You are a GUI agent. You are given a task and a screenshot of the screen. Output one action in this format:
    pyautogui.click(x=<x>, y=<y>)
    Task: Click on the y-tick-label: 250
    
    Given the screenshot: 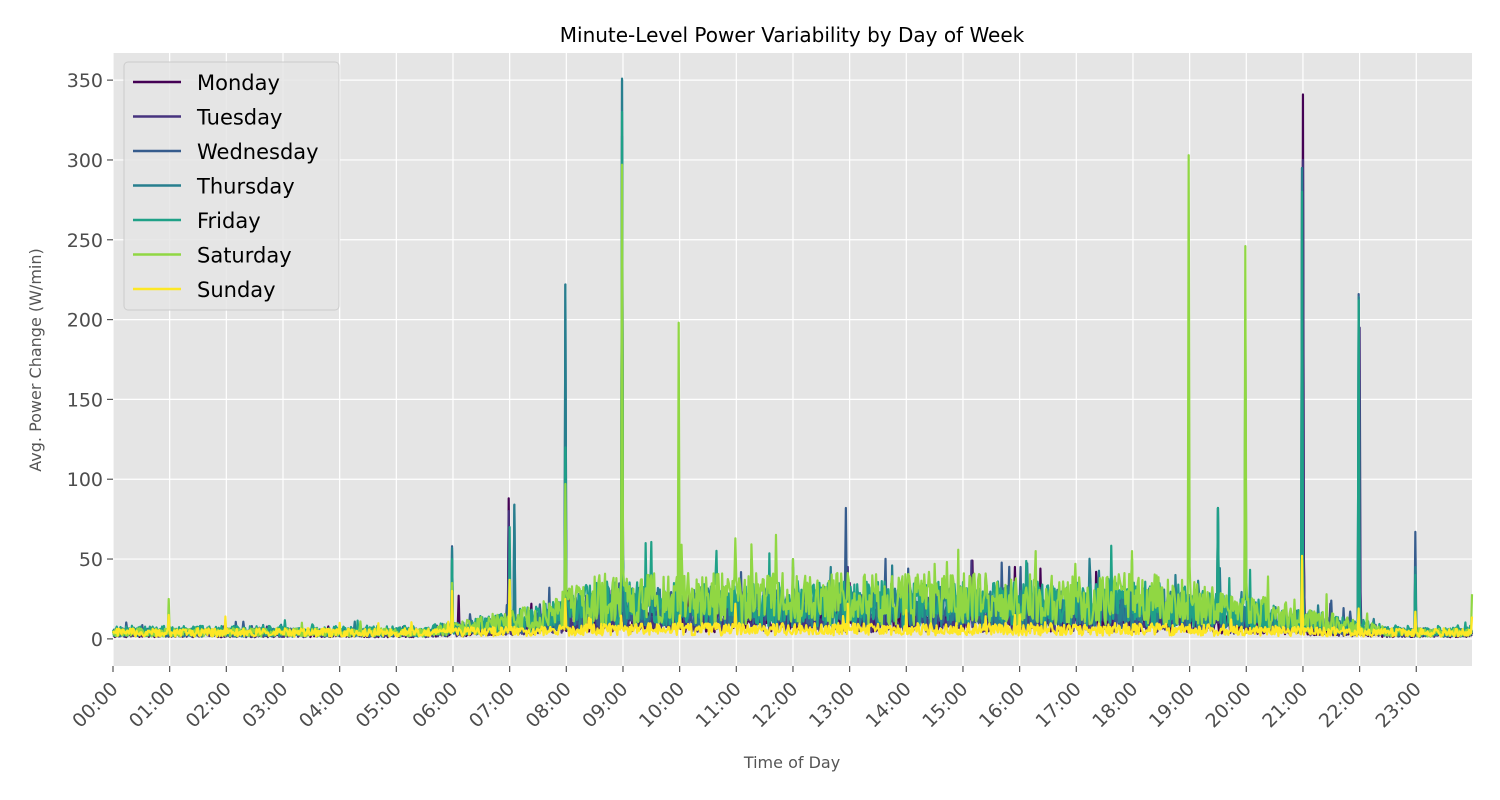 What is the action you would take?
    pyautogui.click(x=85, y=241)
    